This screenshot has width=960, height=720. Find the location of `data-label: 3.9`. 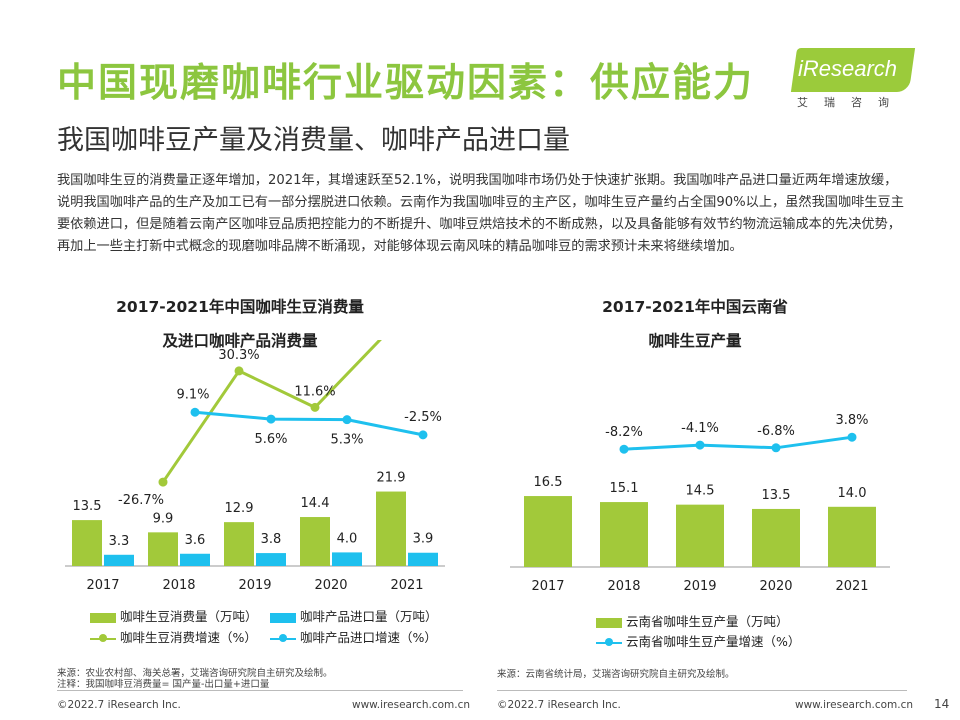

data-label: 3.9 is located at coordinates (423, 539).